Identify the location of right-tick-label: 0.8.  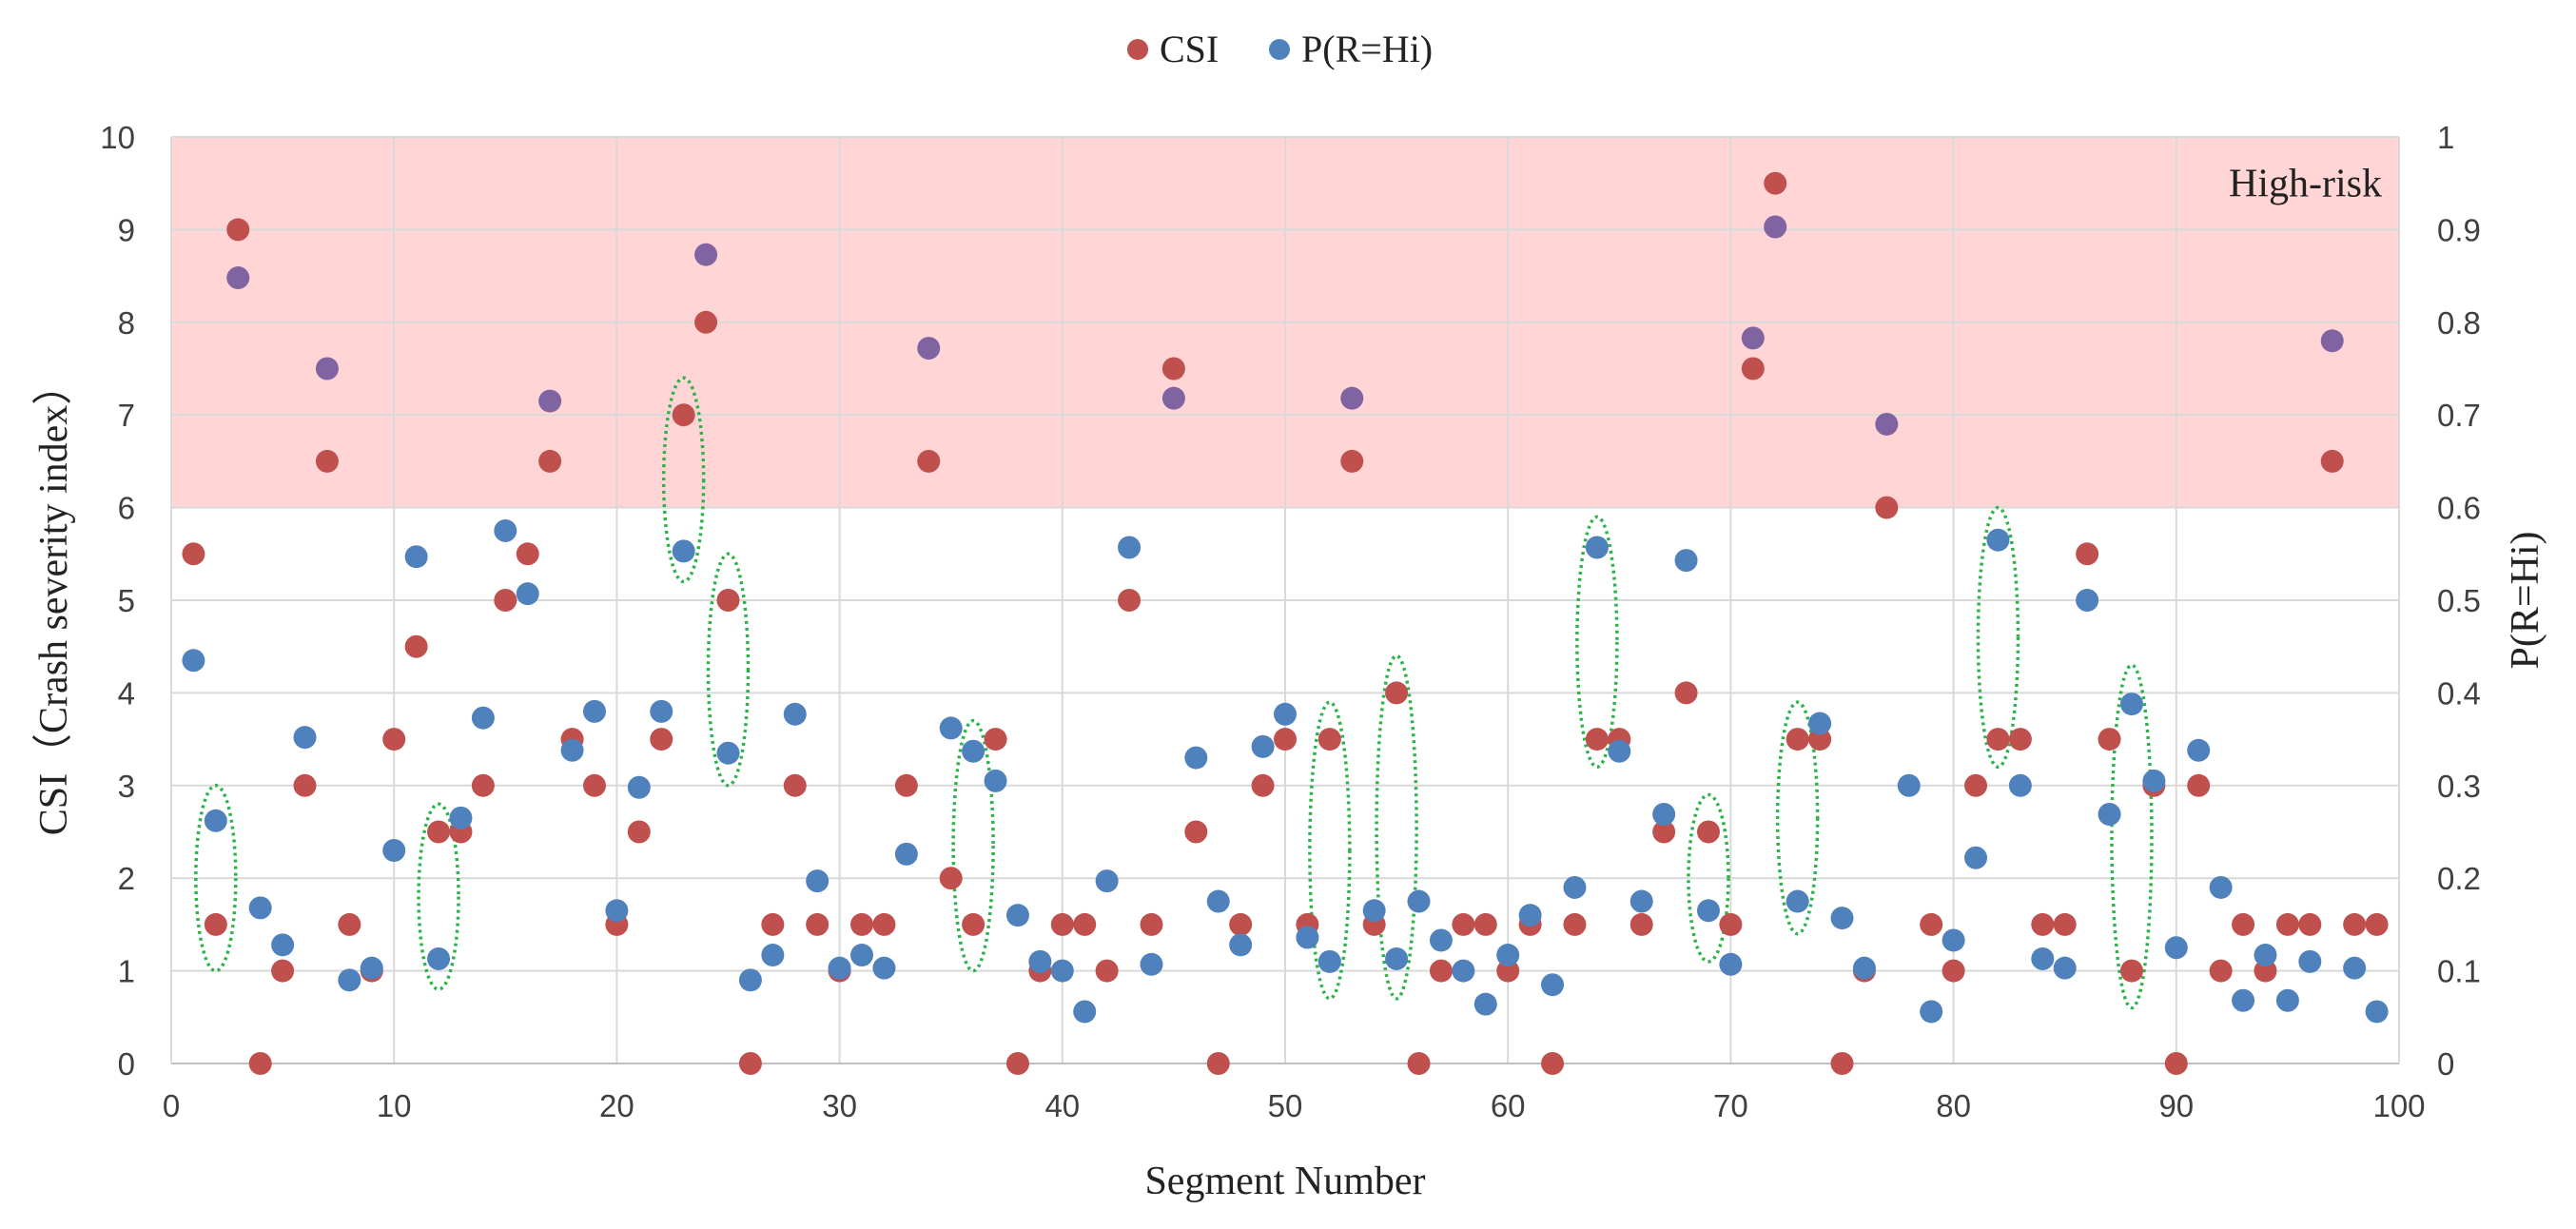
(2459, 323).